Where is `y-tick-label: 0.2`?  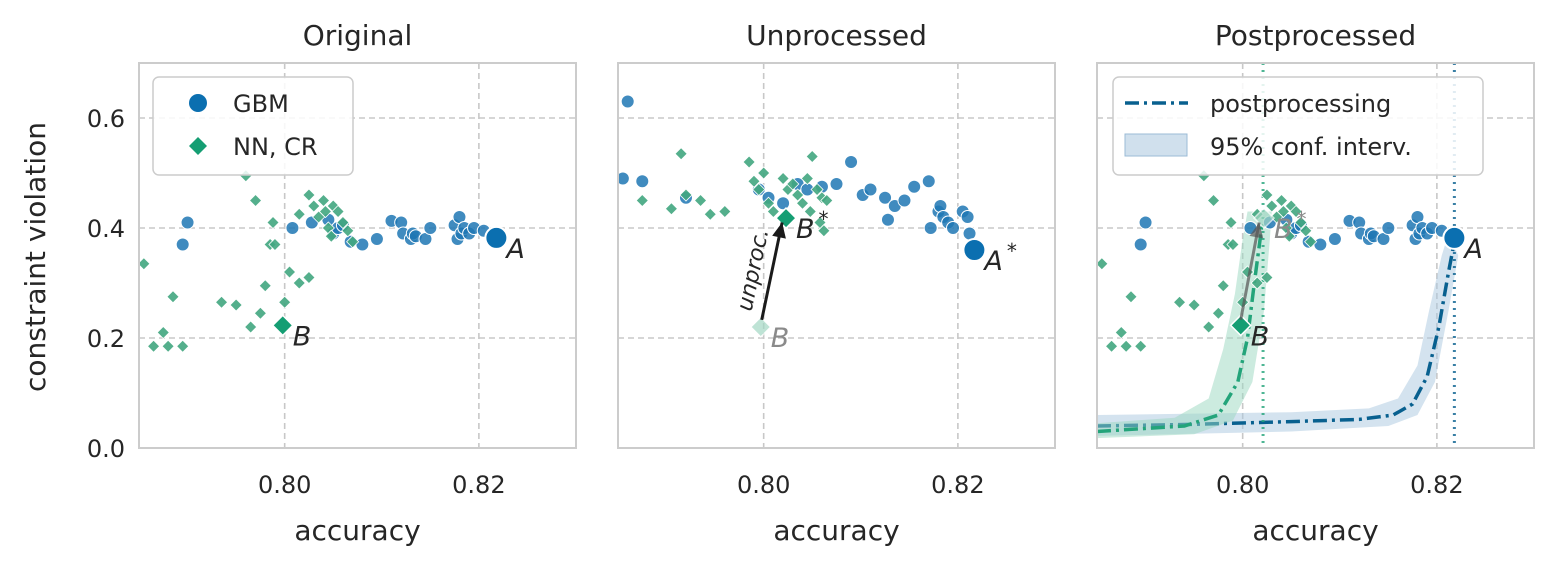
y-tick-label: 0.2 is located at coordinates (106, 339).